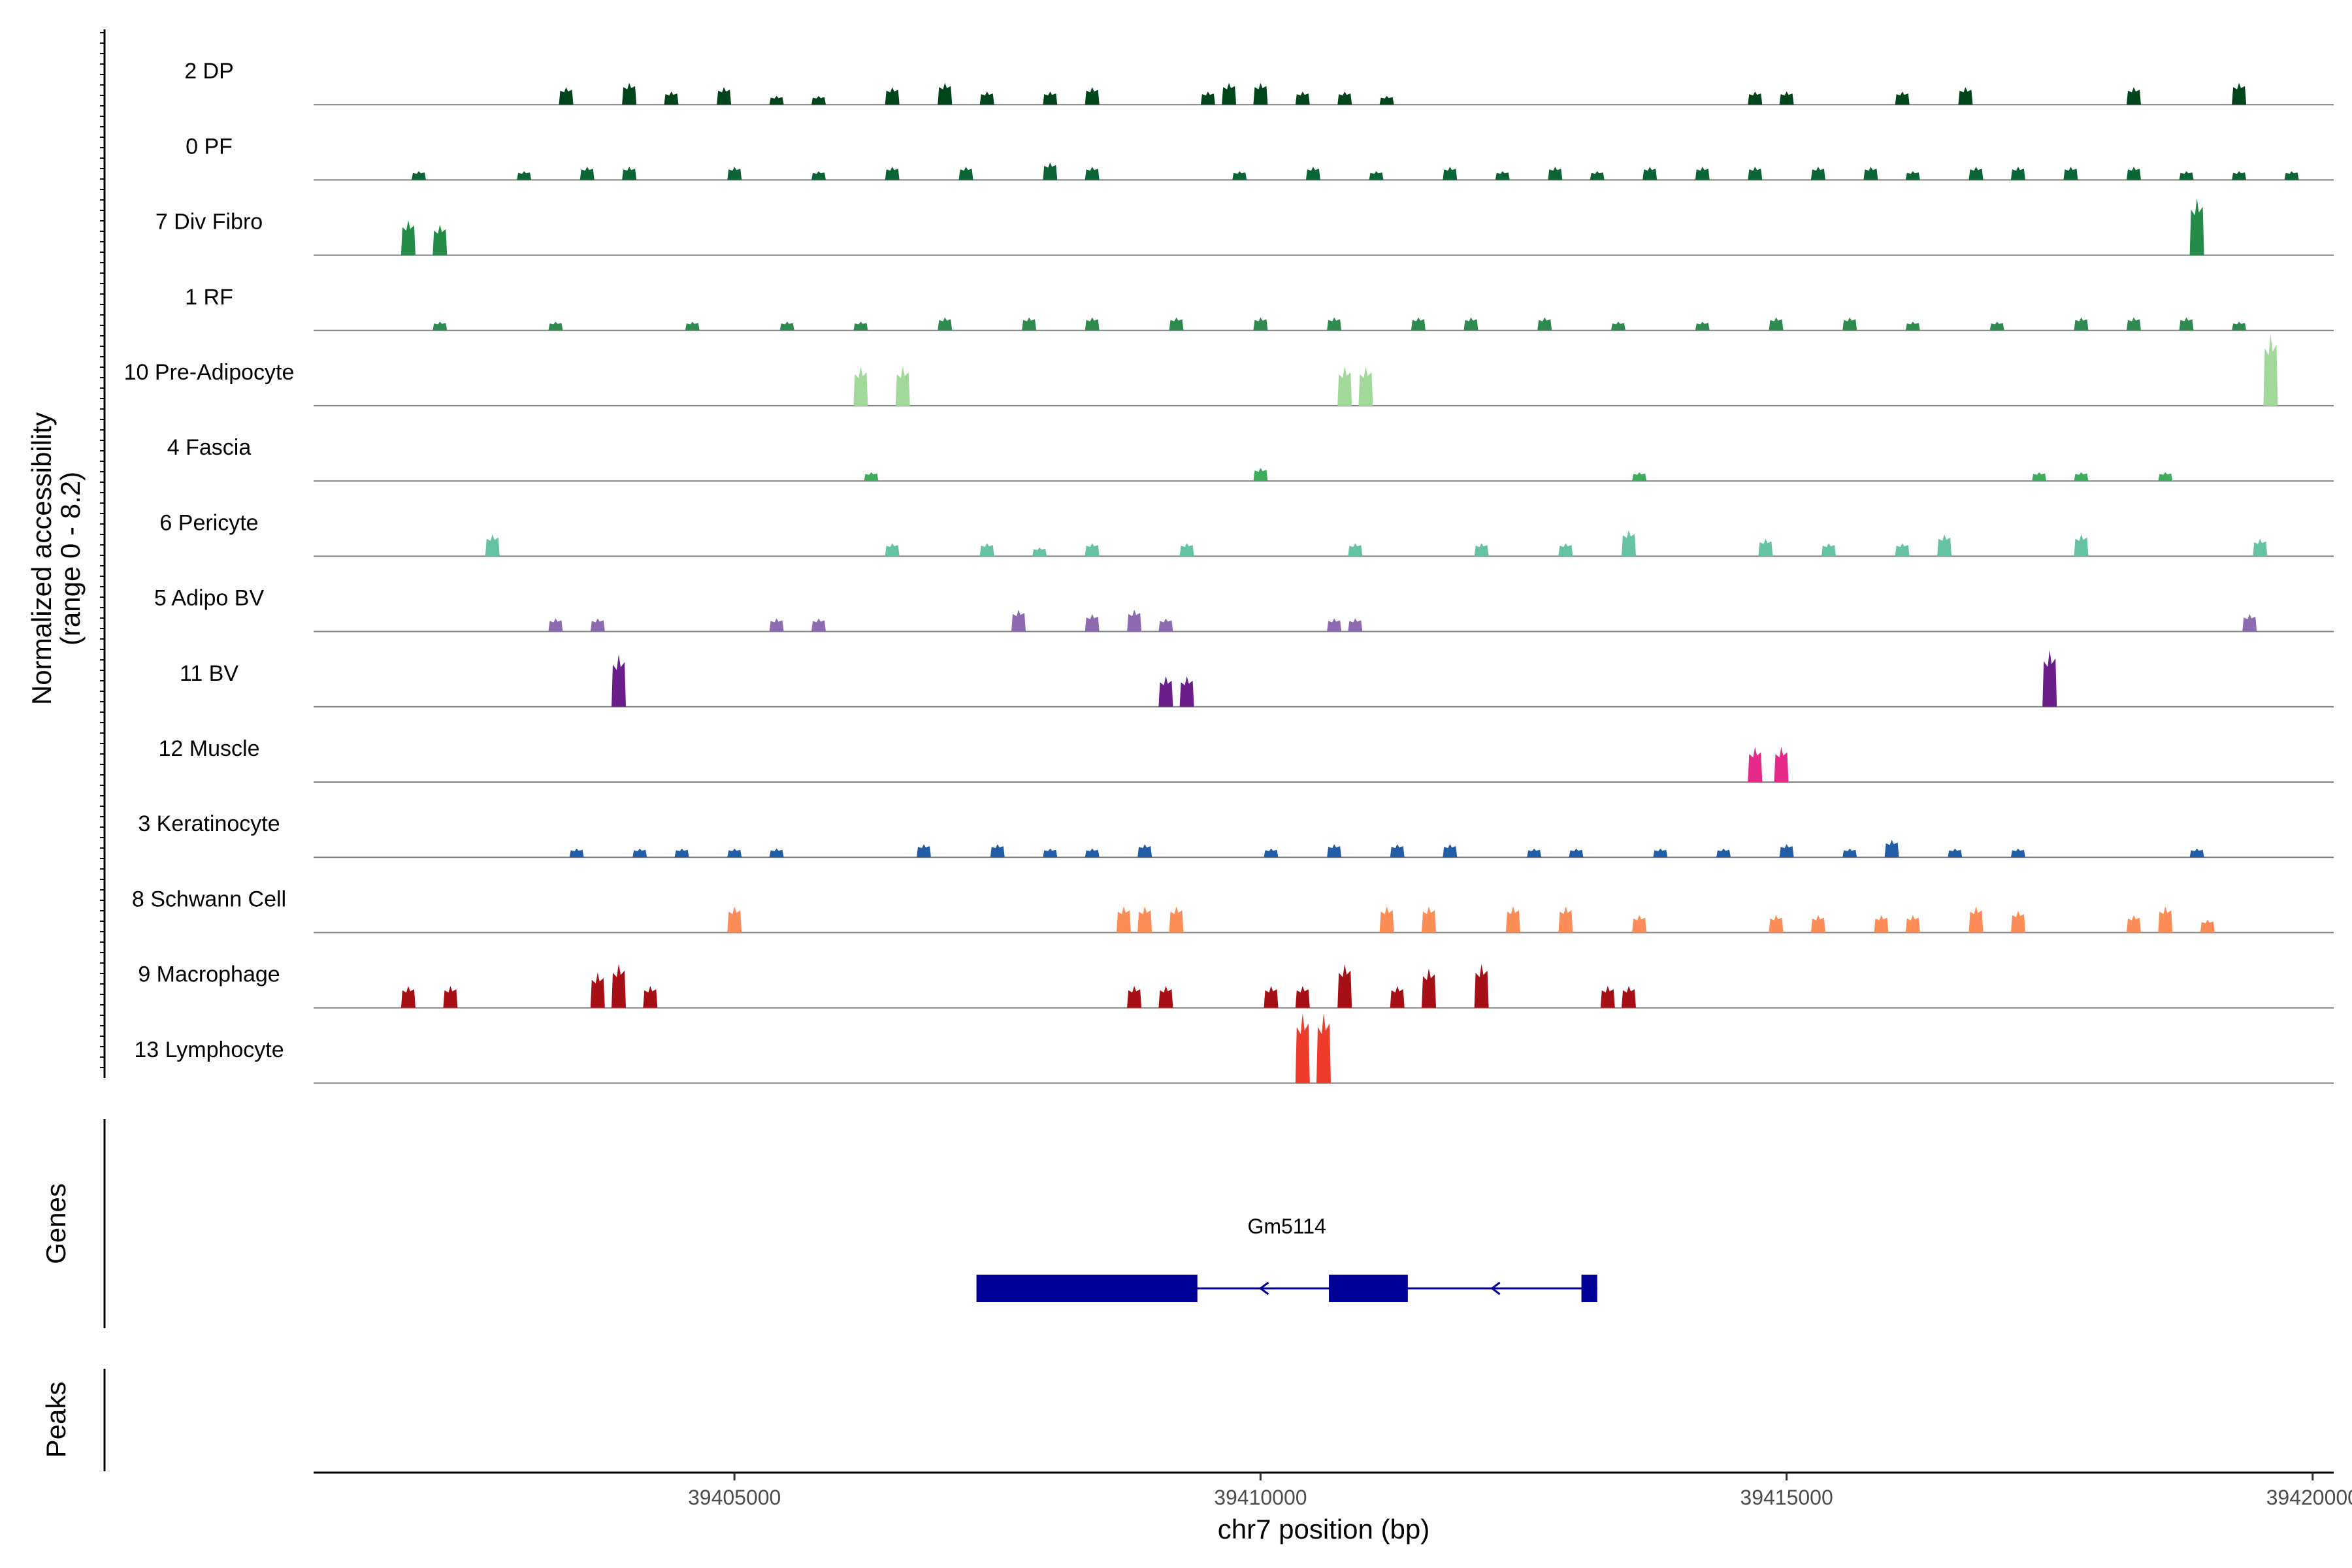 Image resolution: width=2352 pixels, height=1568 pixels. I want to click on track-label: 7 Div Fibro, so click(209, 222).